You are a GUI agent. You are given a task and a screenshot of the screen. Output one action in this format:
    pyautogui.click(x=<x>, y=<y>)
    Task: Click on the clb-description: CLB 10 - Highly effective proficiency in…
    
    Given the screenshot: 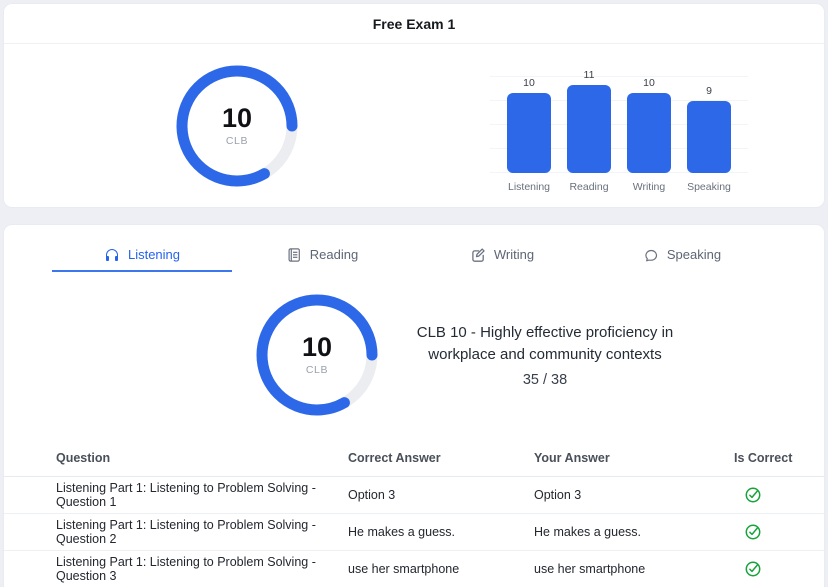 What is the action you would take?
    pyautogui.click(x=545, y=343)
    